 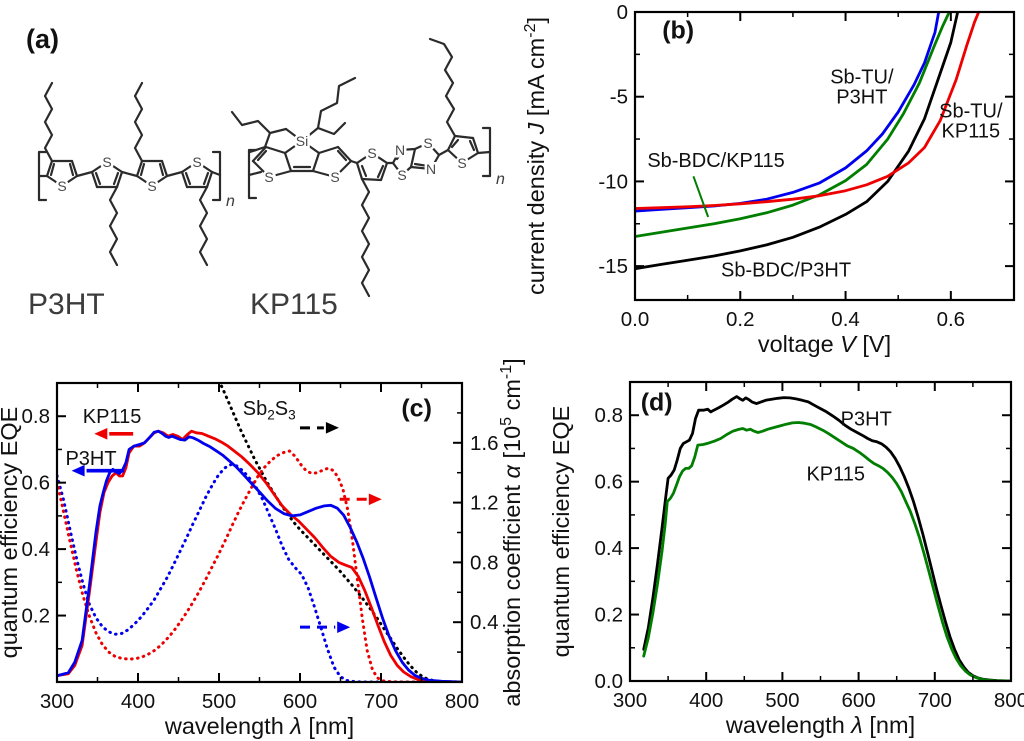 I want to click on y-tick-label: -5, so click(x=619, y=97).